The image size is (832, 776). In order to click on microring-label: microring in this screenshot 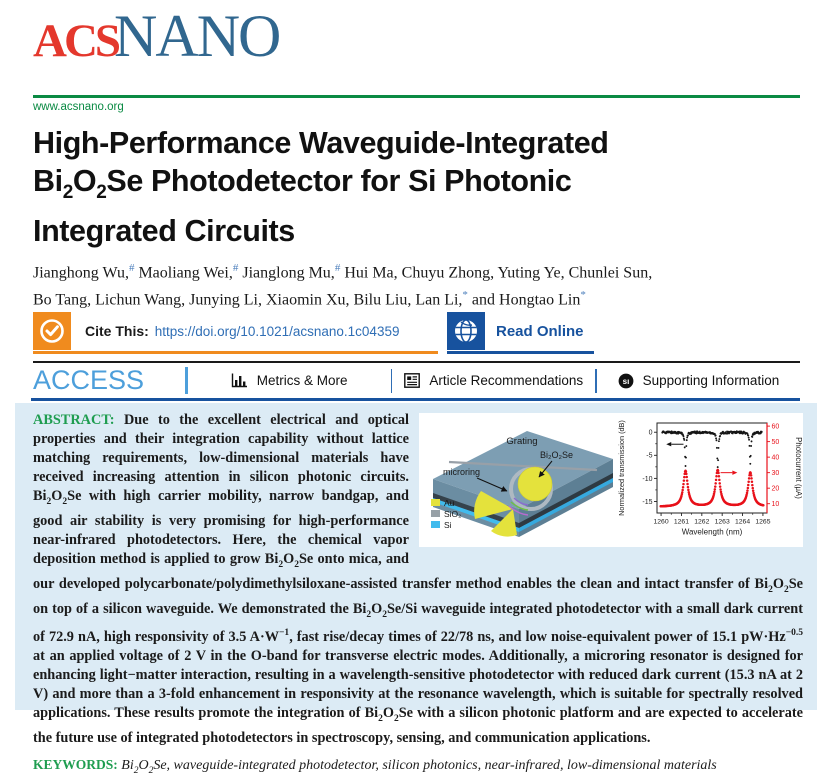, I will do `click(461, 472)`.